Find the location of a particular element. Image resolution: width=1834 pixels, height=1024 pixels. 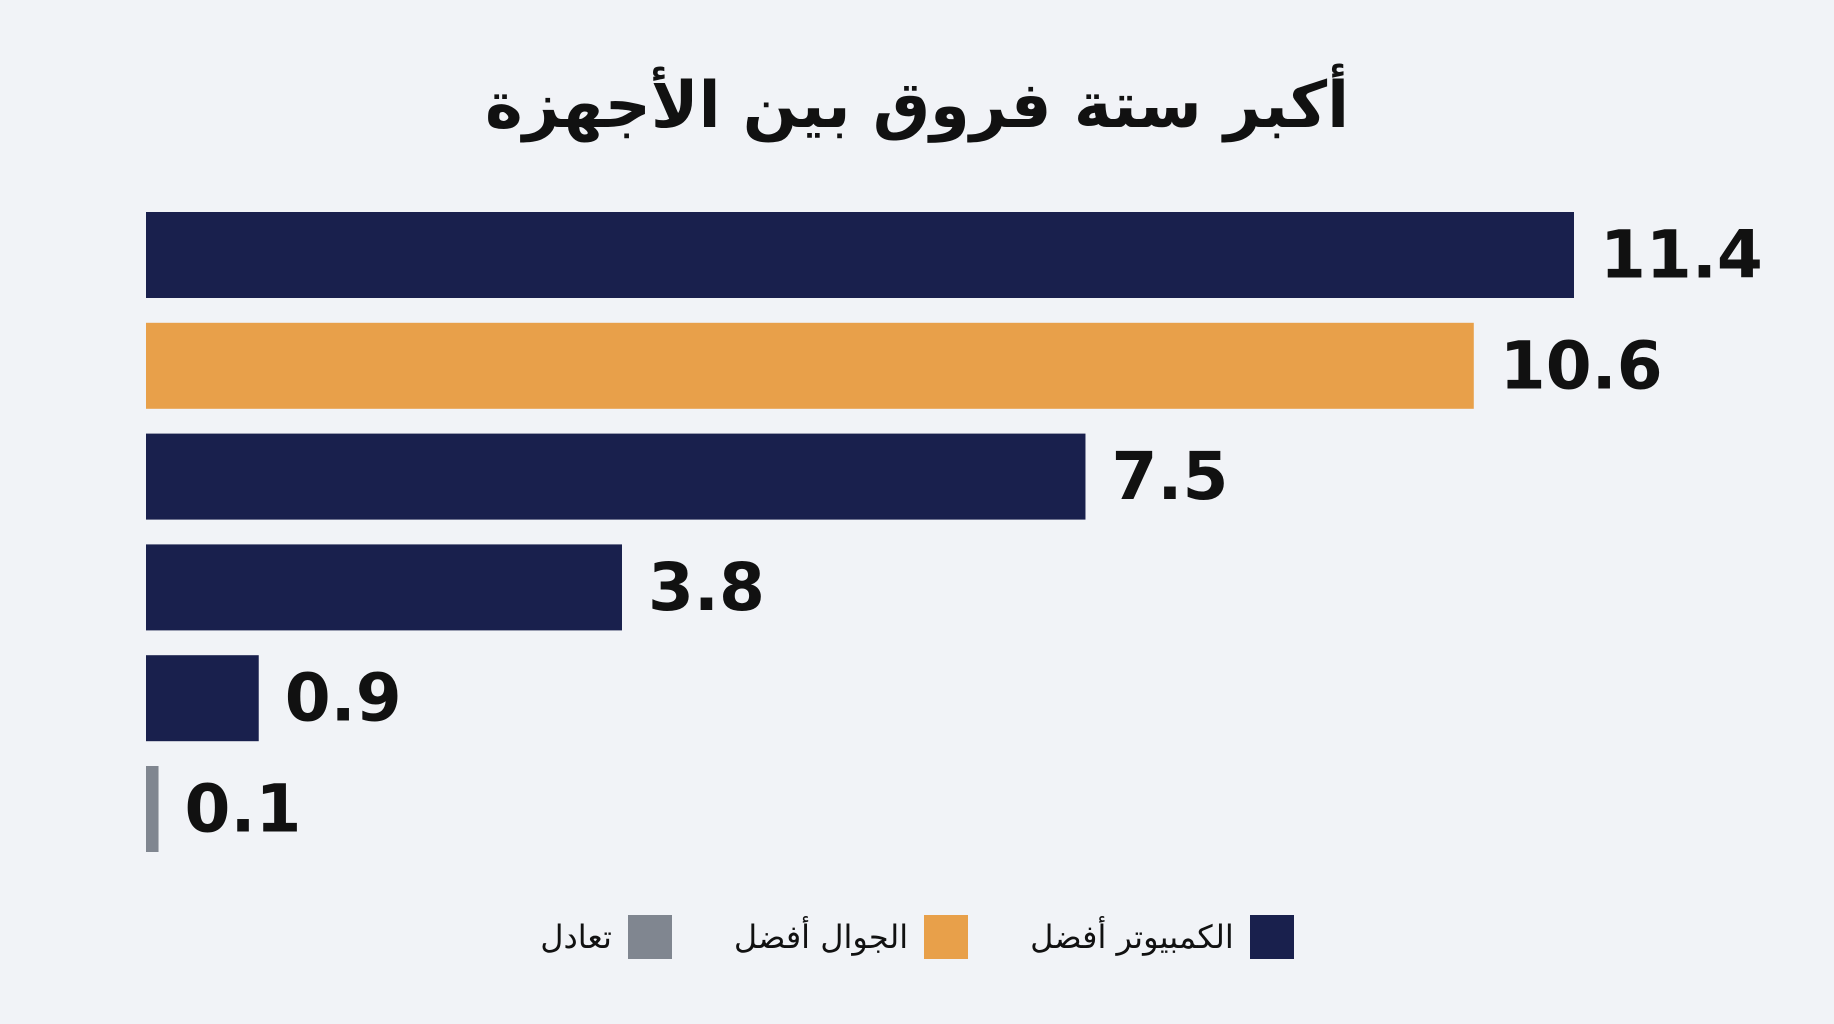

legend-item-tie: تعادل is located at coordinates (606, 937).